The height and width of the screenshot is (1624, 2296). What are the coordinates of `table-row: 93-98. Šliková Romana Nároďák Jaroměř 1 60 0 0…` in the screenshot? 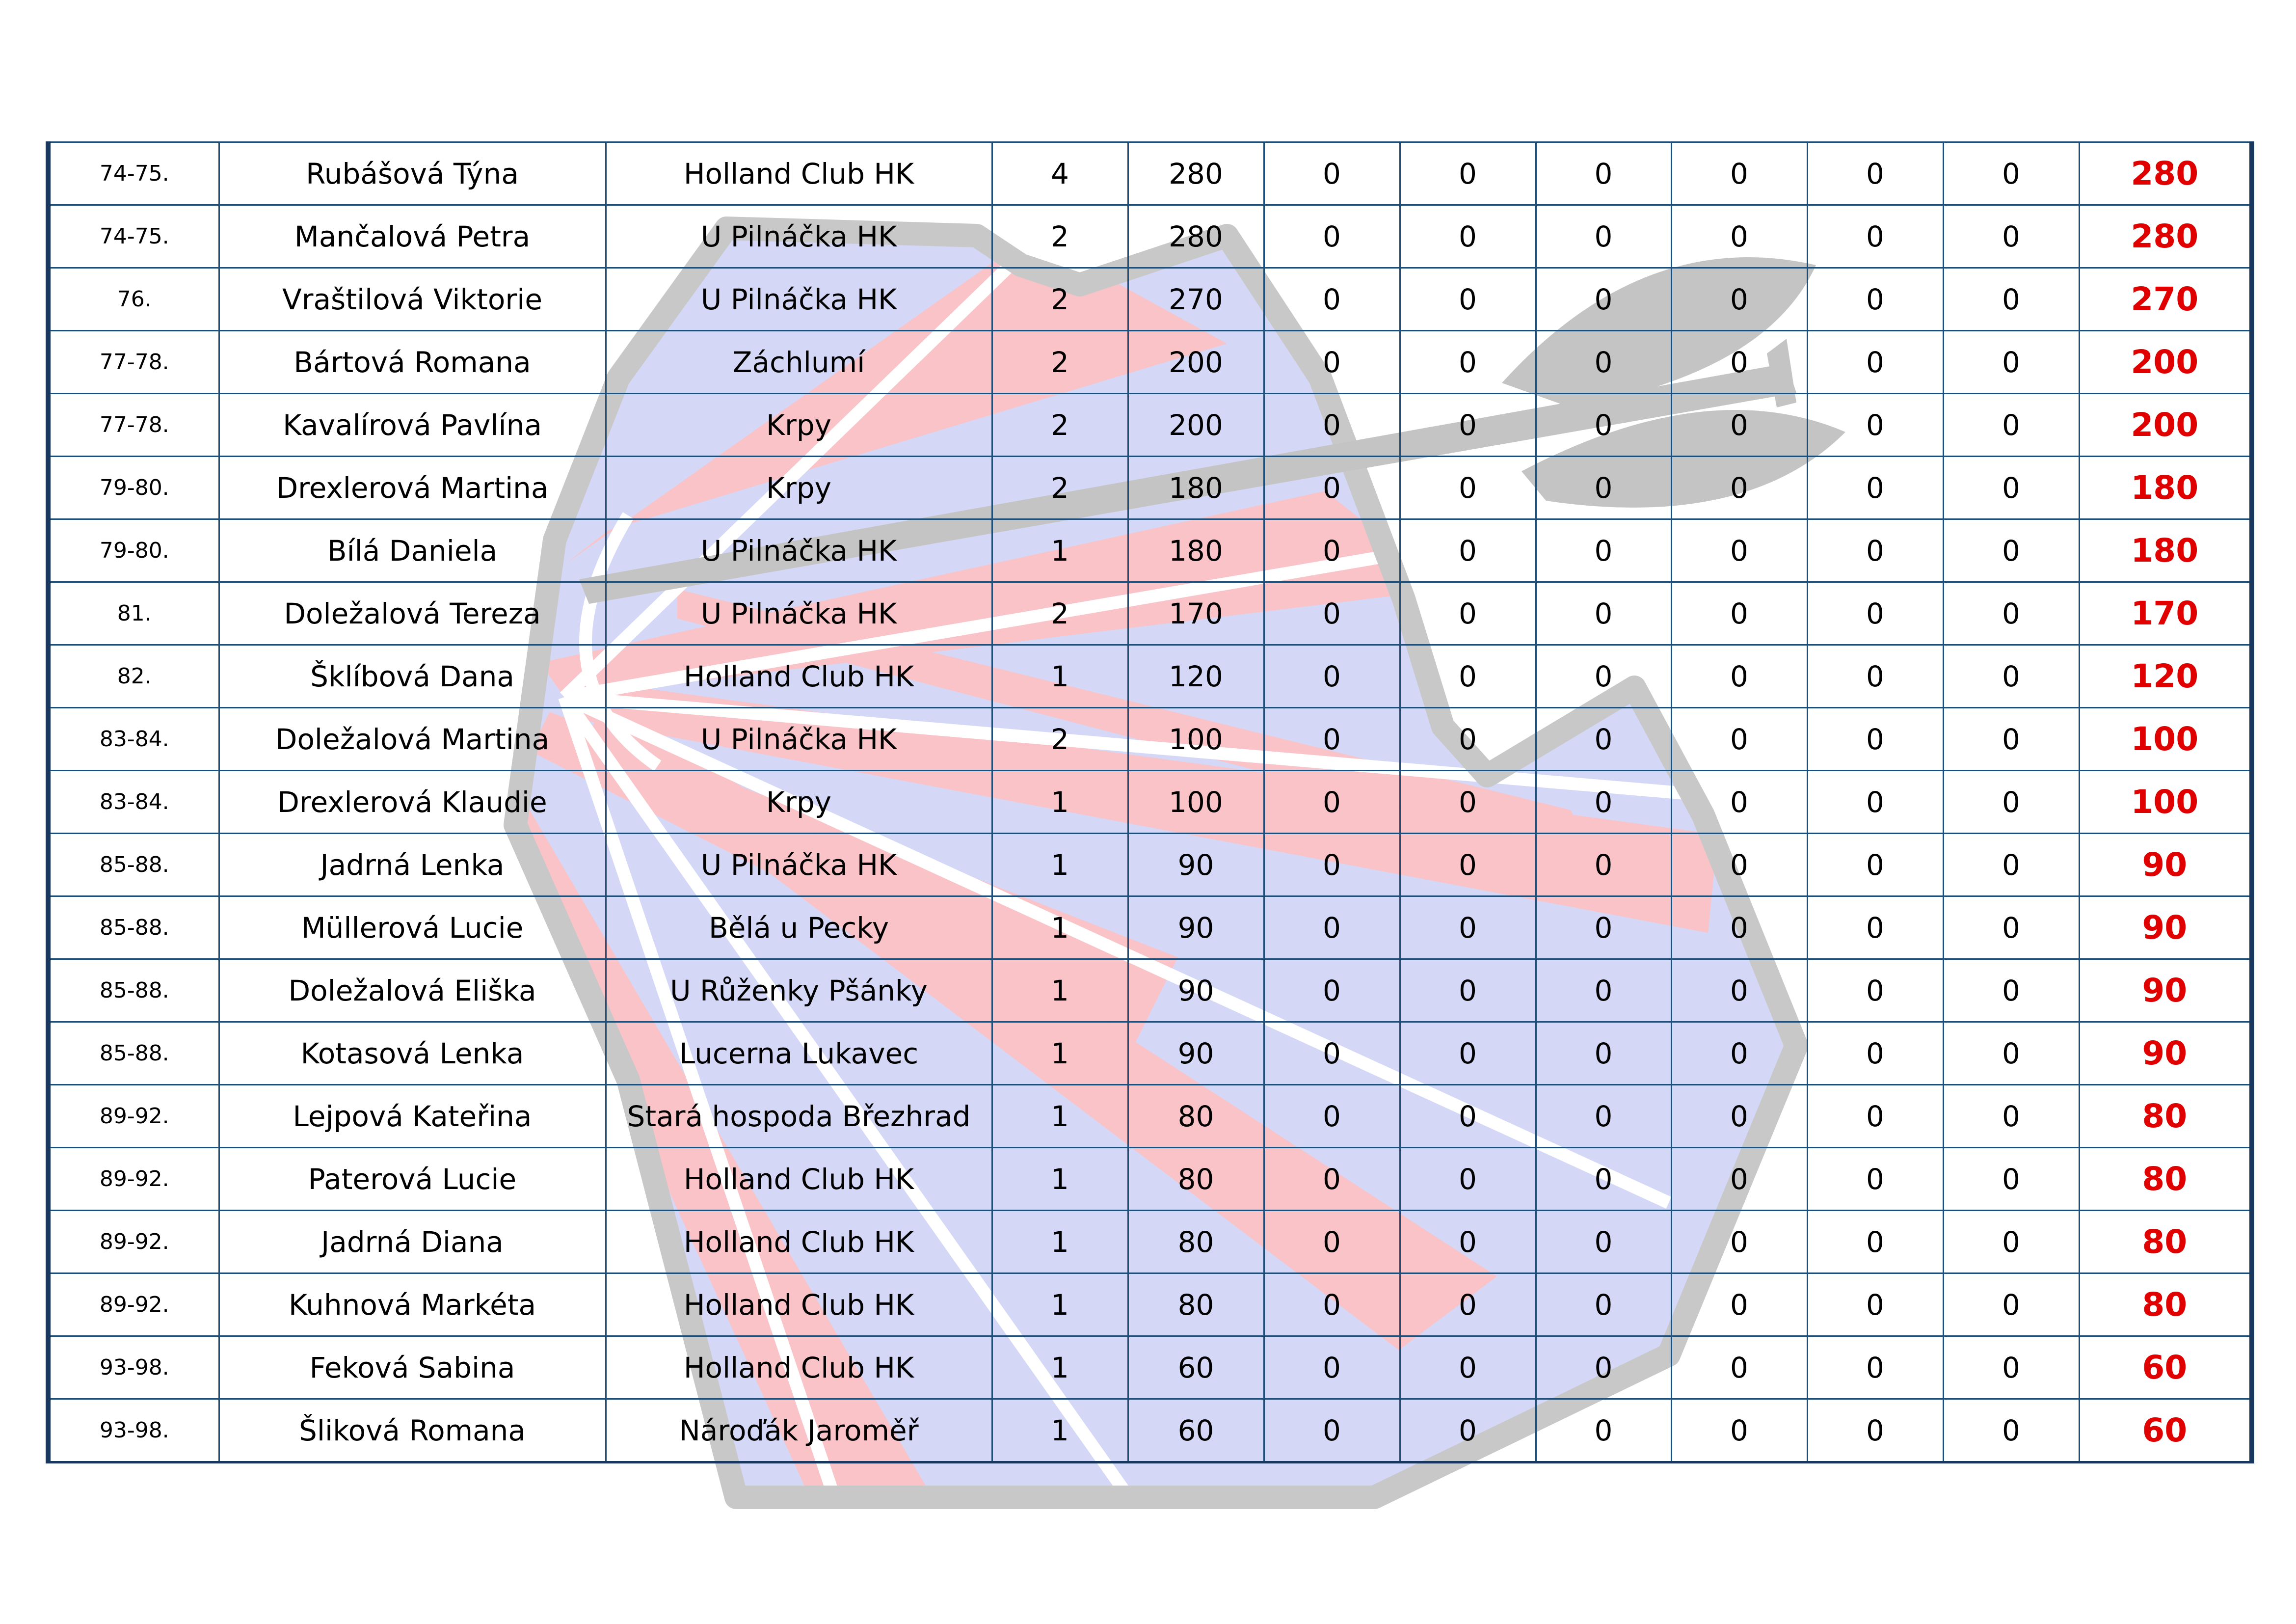 It's located at (1150, 1430).